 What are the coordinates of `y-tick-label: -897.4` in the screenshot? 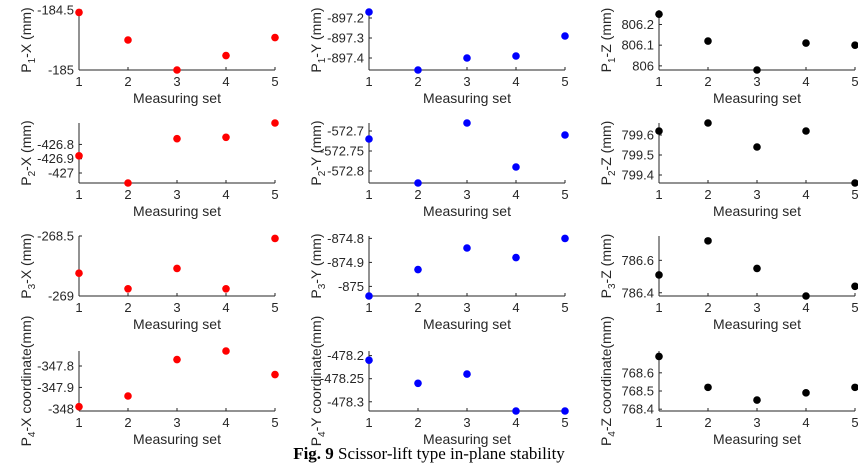 It's located at (345, 58).